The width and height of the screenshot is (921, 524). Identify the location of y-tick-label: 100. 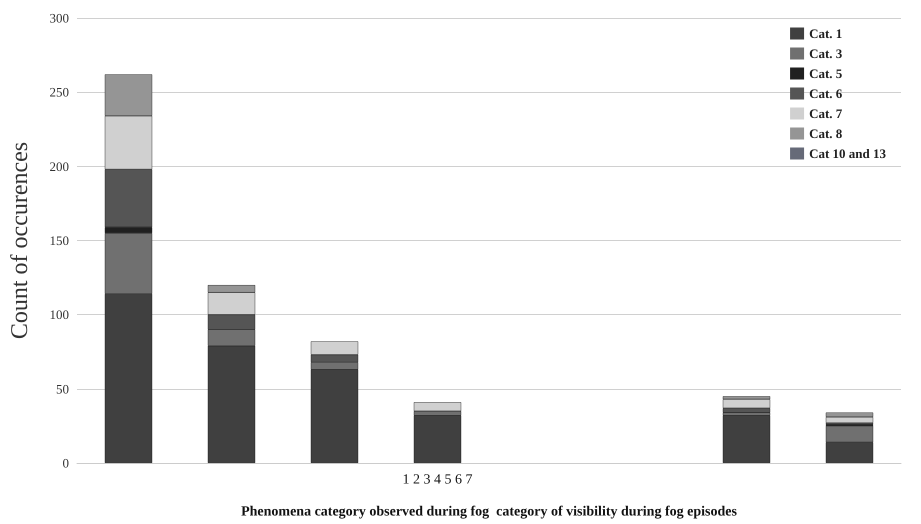
(59, 314).